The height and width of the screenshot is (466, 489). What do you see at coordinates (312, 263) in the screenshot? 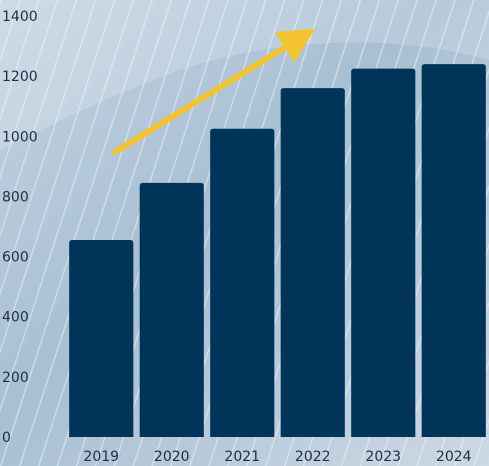
I see `bar-2022` at bounding box center [312, 263].